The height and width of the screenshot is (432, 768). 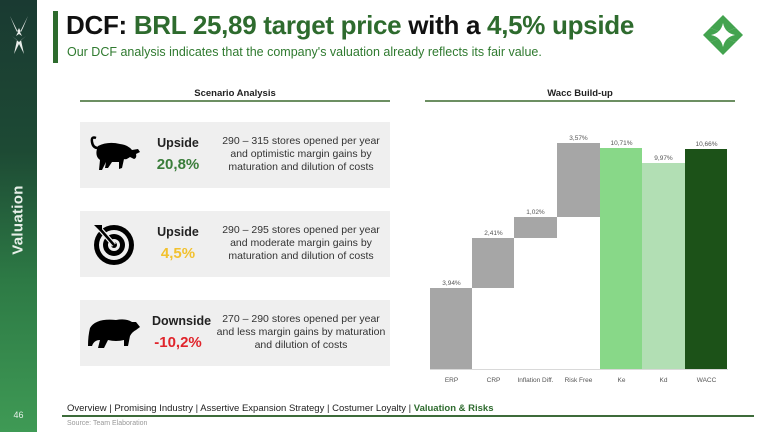 I want to click on x-tick-label: CRP, so click(x=493, y=380).